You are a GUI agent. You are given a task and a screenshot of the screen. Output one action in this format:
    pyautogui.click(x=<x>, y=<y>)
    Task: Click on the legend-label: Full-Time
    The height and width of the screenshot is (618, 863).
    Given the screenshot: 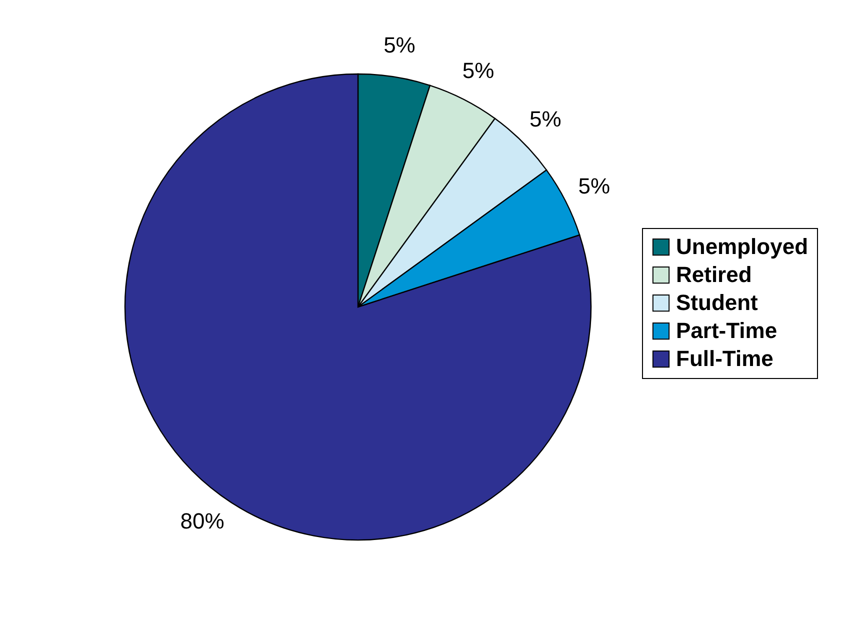 What is the action you would take?
    pyautogui.click(x=725, y=358)
    